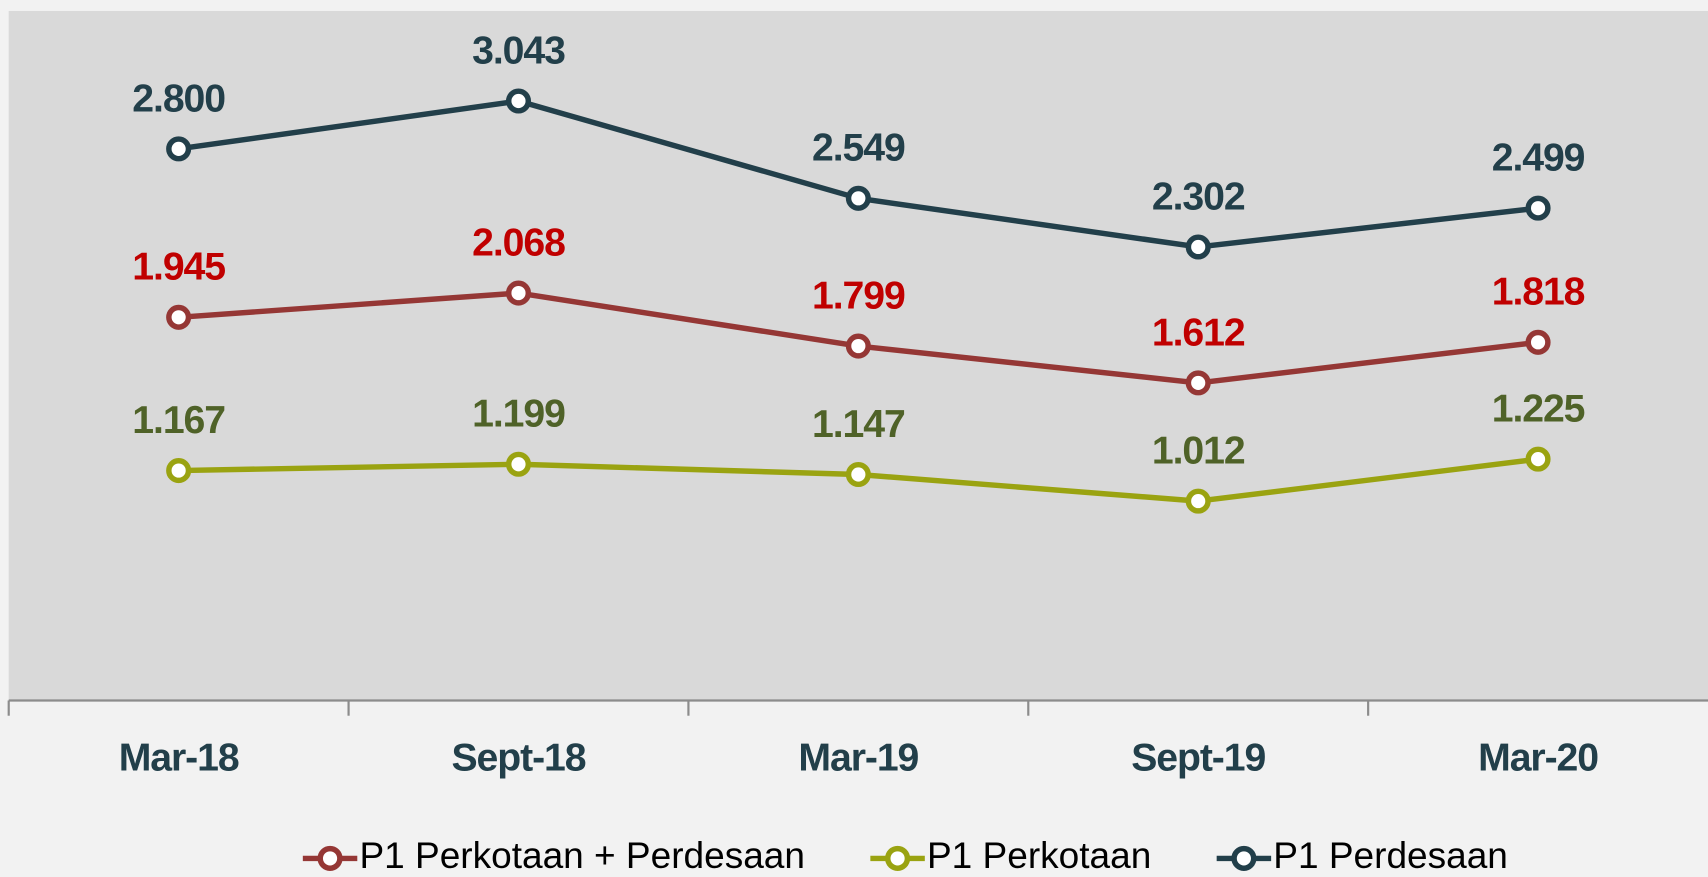 The height and width of the screenshot is (877, 1708). Describe the element at coordinates (518, 242) in the screenshot. I see `data-label: 2.068` at that location.